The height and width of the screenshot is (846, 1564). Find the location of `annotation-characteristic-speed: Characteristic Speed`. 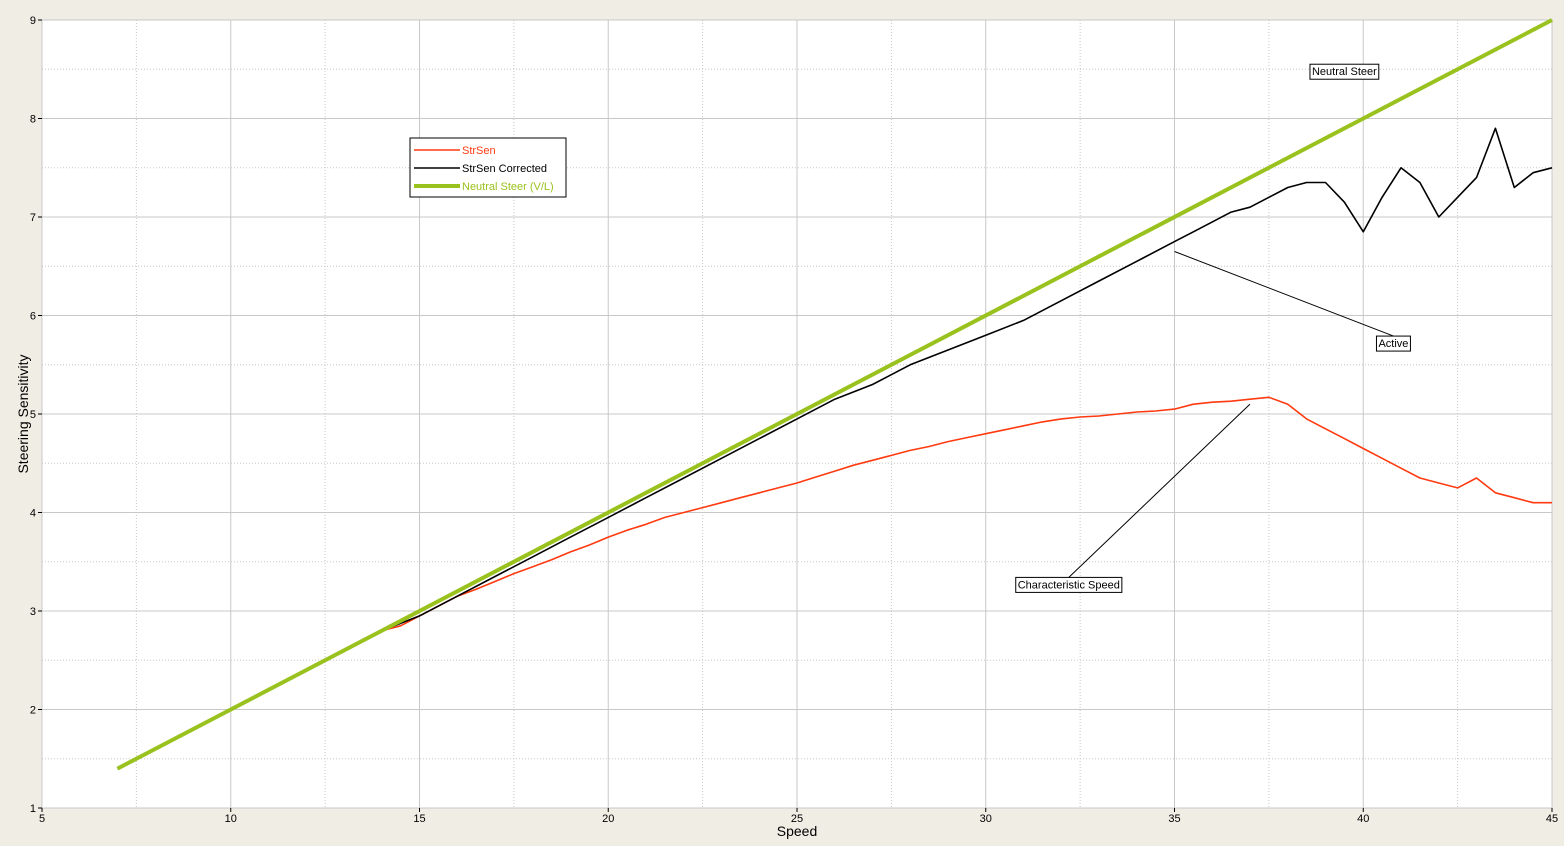

annotation-characteristic-speed: Characteristic Speed is located at coordinates (1133, 498).